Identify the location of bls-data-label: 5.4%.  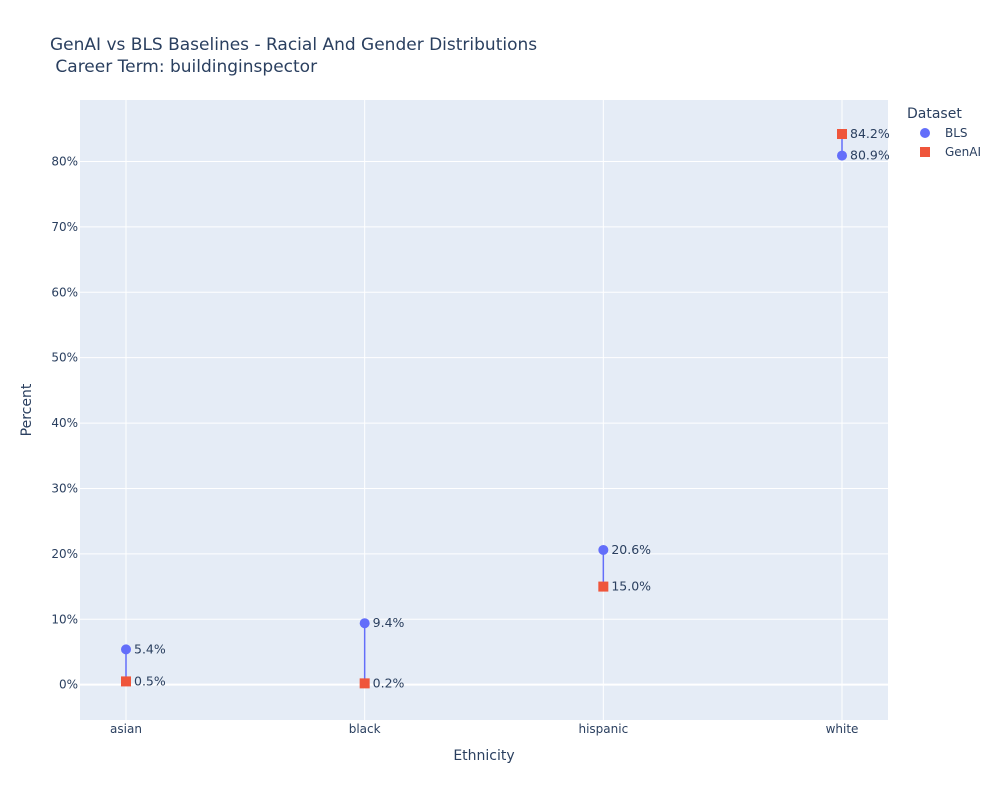
(150, 648).